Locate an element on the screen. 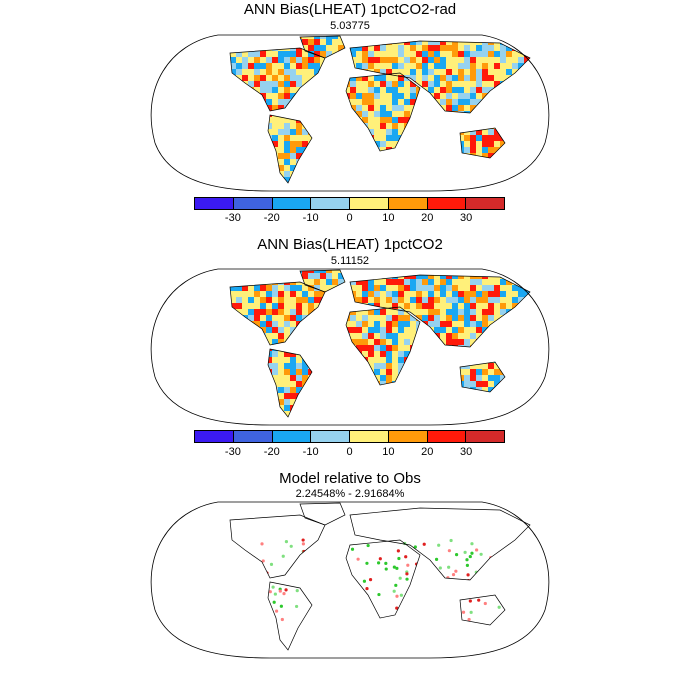  panel-2-title: ANN Bias(LHEAT) 1pctCO2 is located at coordinates (350, 244).